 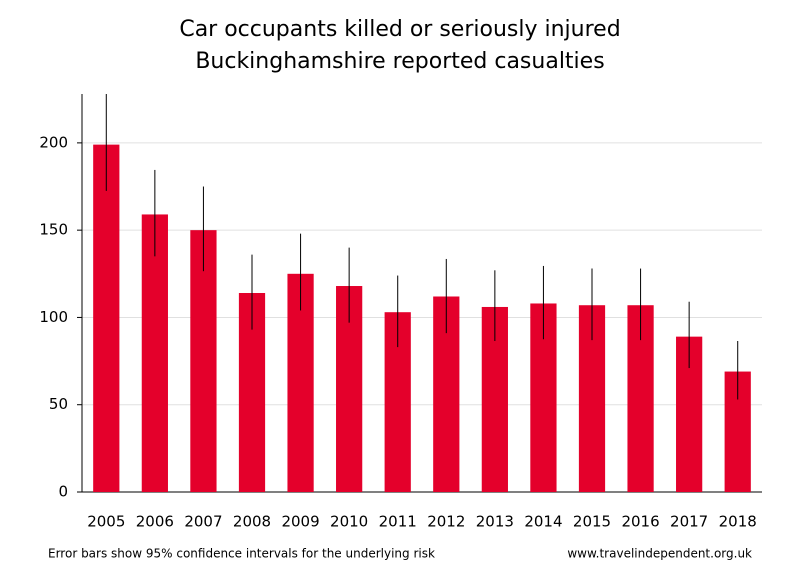 I want to click on x-tick-label: 2008, so click(x=252, y=522).